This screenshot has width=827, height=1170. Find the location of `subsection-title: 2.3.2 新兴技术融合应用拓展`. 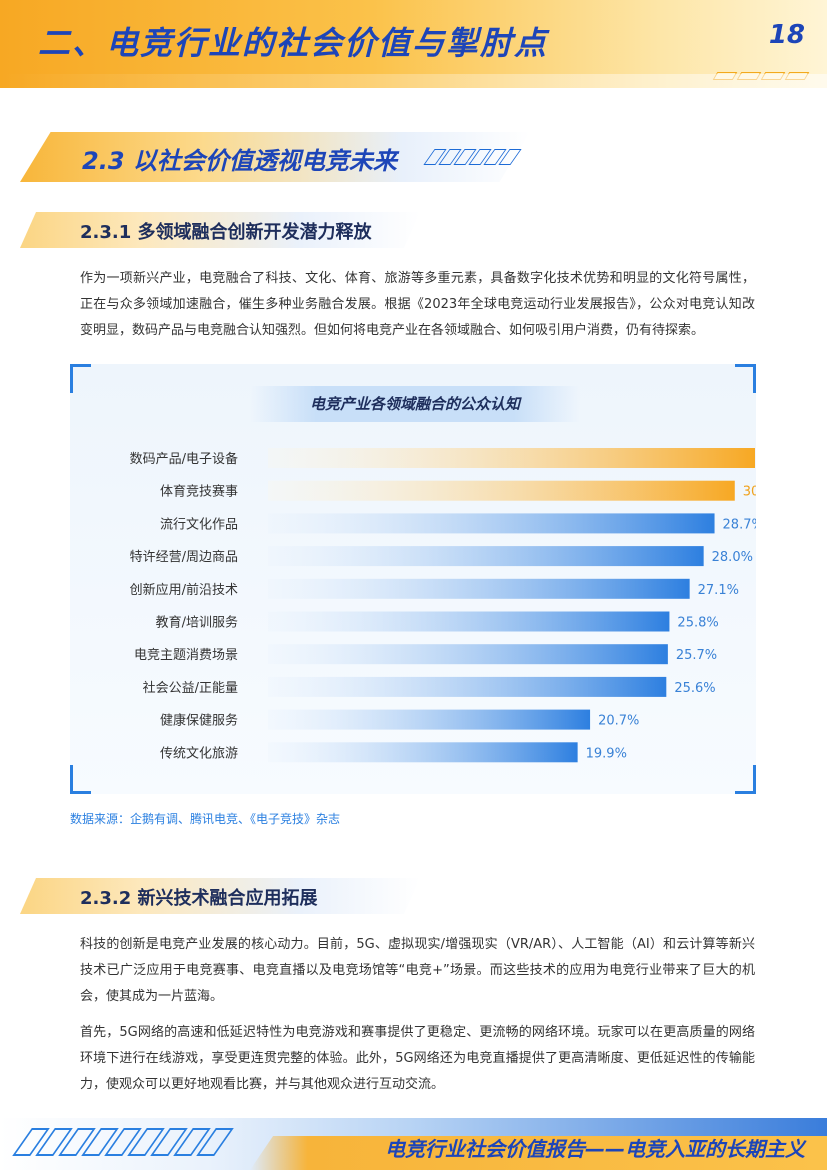

subsection-title: 2.3.2 新兴技术融合应用拓展 is located at coordinates (199, 898).